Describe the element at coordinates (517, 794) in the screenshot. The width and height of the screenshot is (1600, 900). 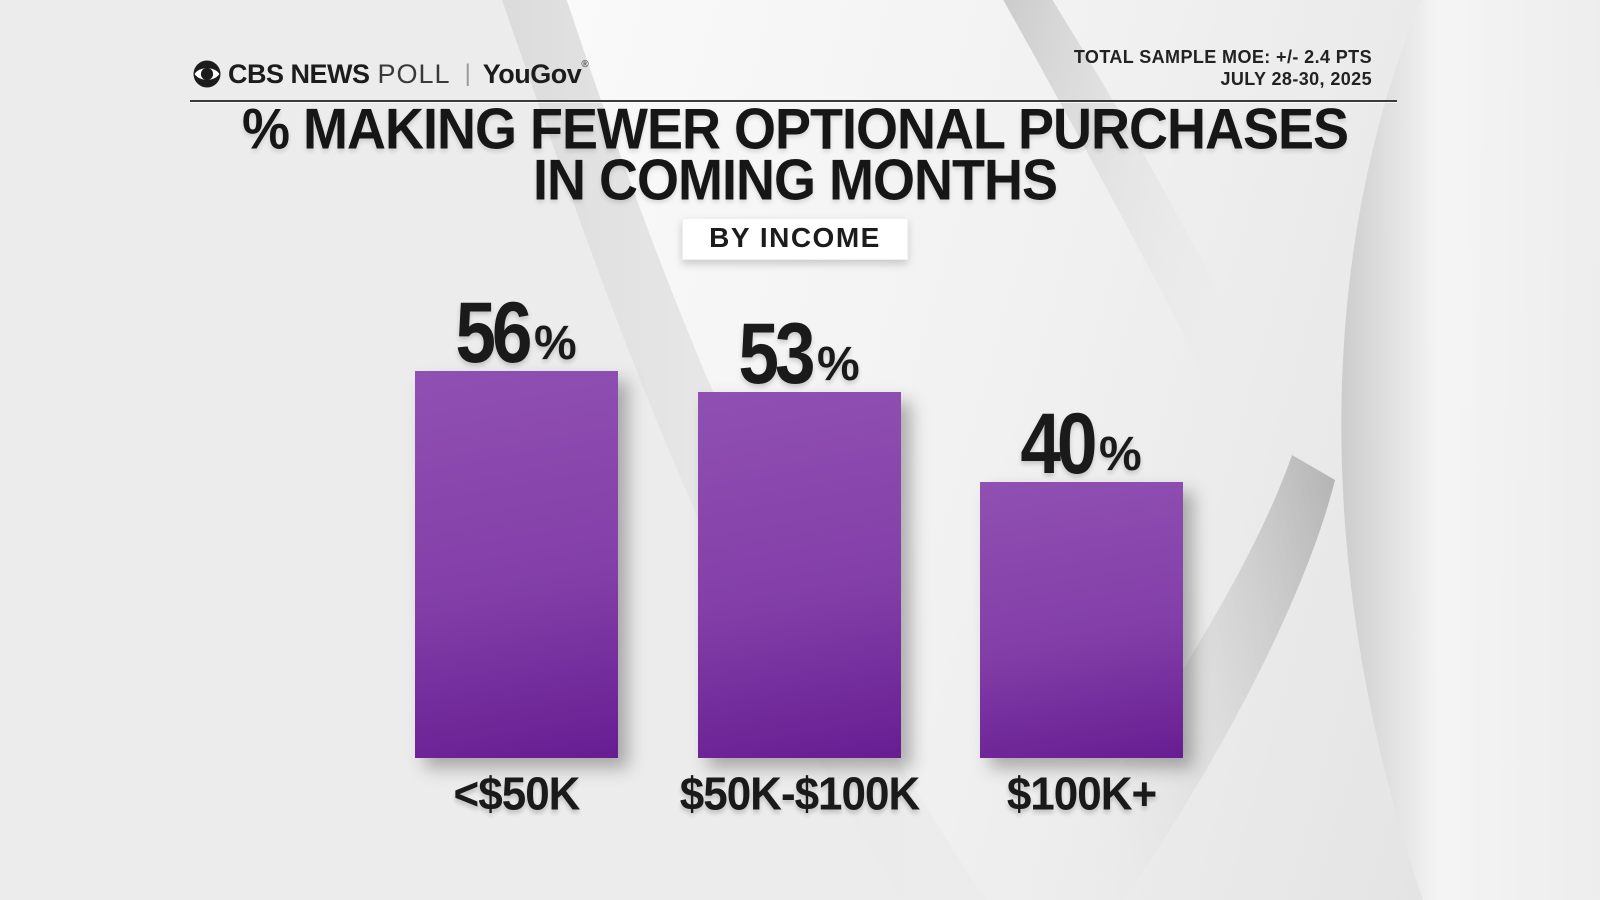
I see `category-label: <$50K` at that location.